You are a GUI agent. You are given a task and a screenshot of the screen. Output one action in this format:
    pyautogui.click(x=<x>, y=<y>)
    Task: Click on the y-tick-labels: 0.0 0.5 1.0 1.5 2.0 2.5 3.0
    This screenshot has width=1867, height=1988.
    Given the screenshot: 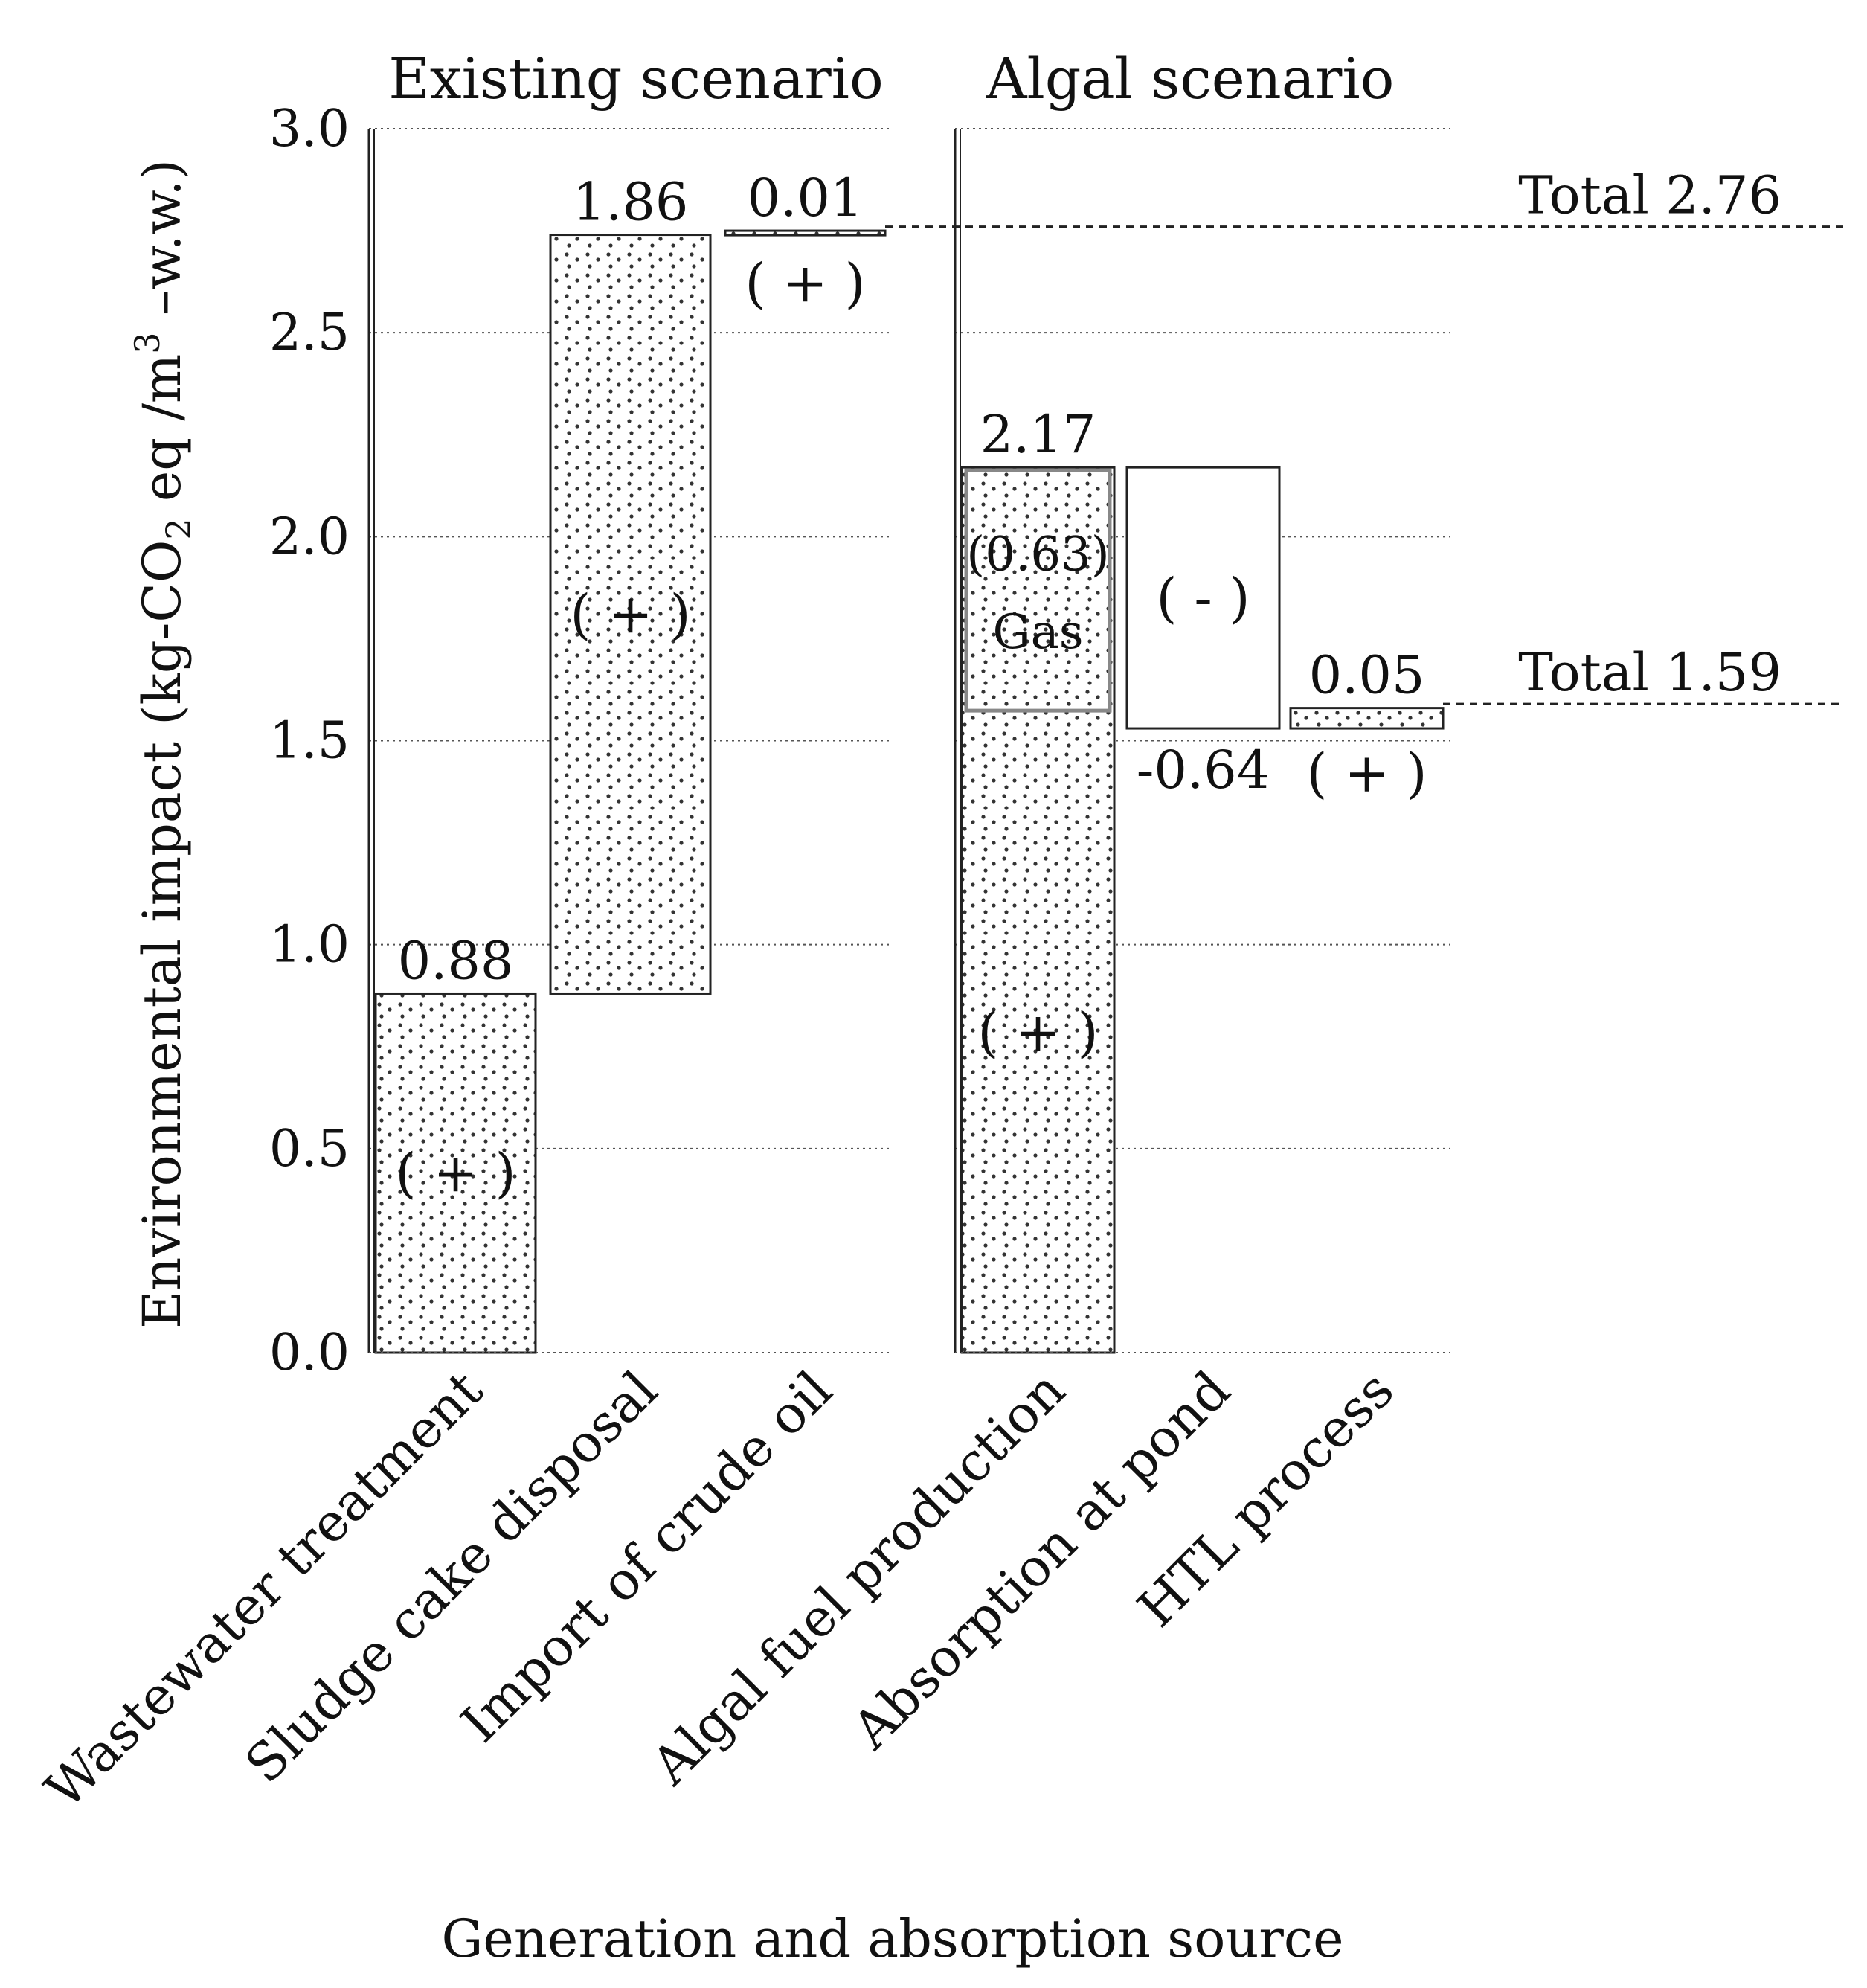 What is the action you would take?
    pyautogui.click(x=309, y=741)
    